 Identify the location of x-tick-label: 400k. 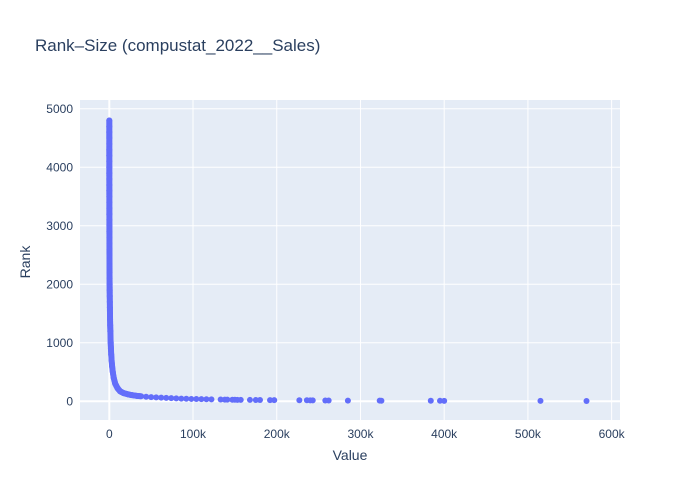
(444, 434).